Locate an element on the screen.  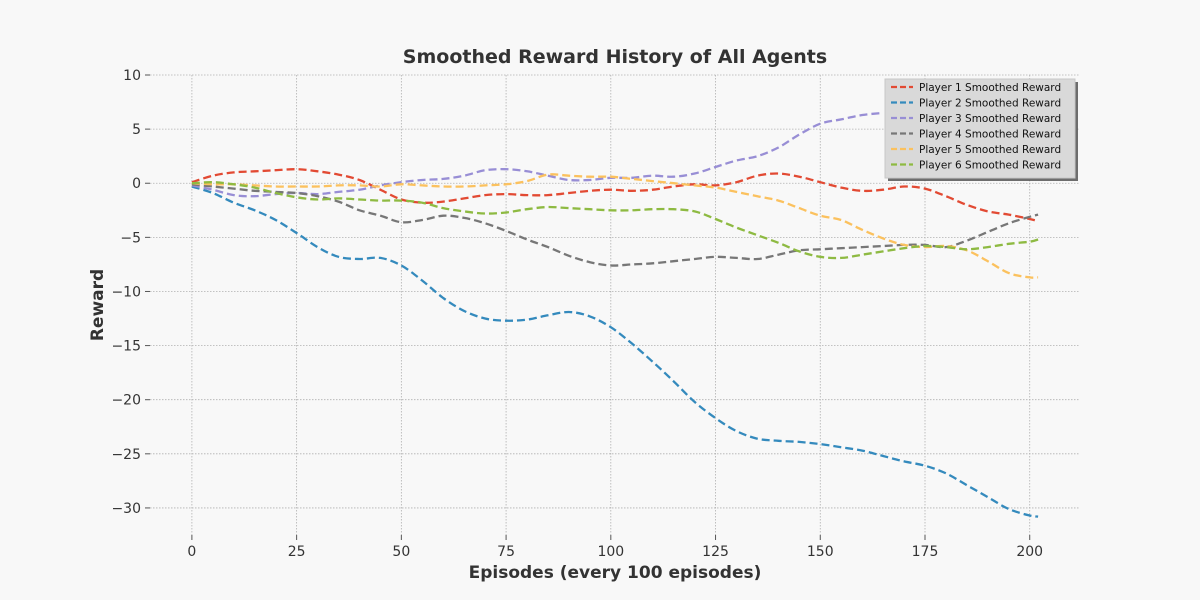
legend-label: Player 5 Smoothed Reward is located at coordinates (990, 150).